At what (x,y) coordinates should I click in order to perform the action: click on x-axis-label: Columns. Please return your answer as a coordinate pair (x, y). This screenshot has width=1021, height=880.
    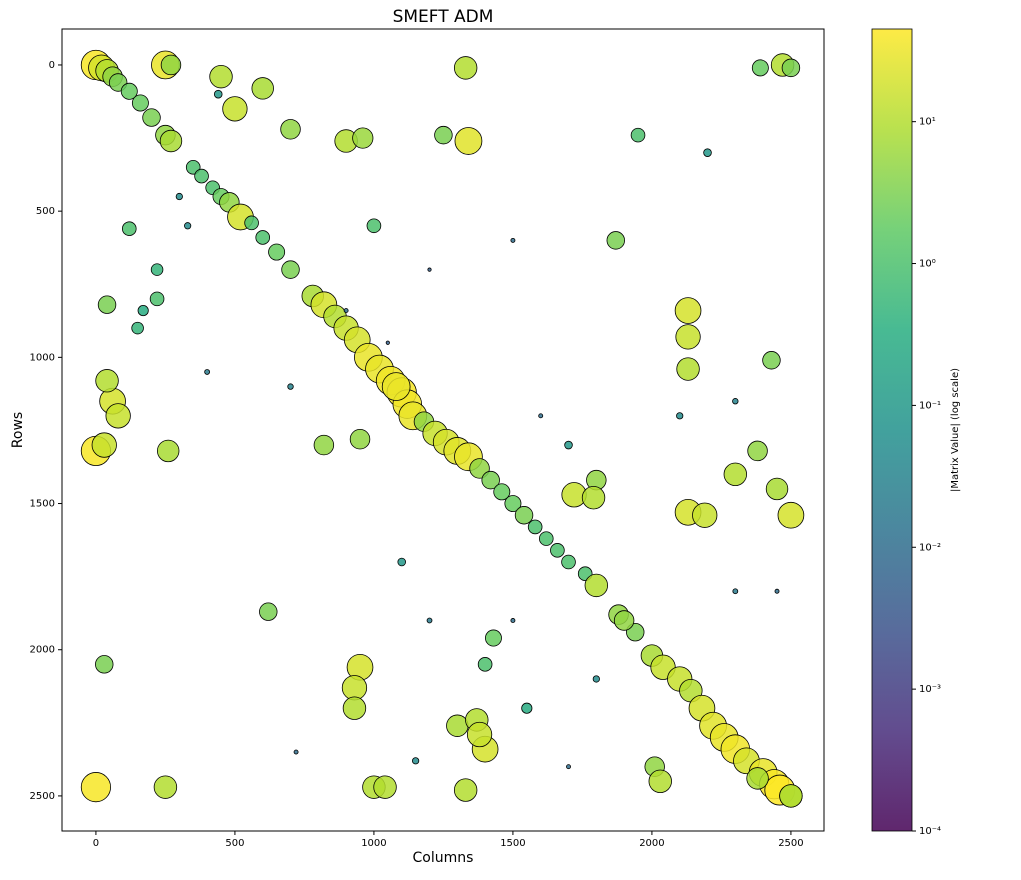
    Looking at the image, I should click on (443, 858).